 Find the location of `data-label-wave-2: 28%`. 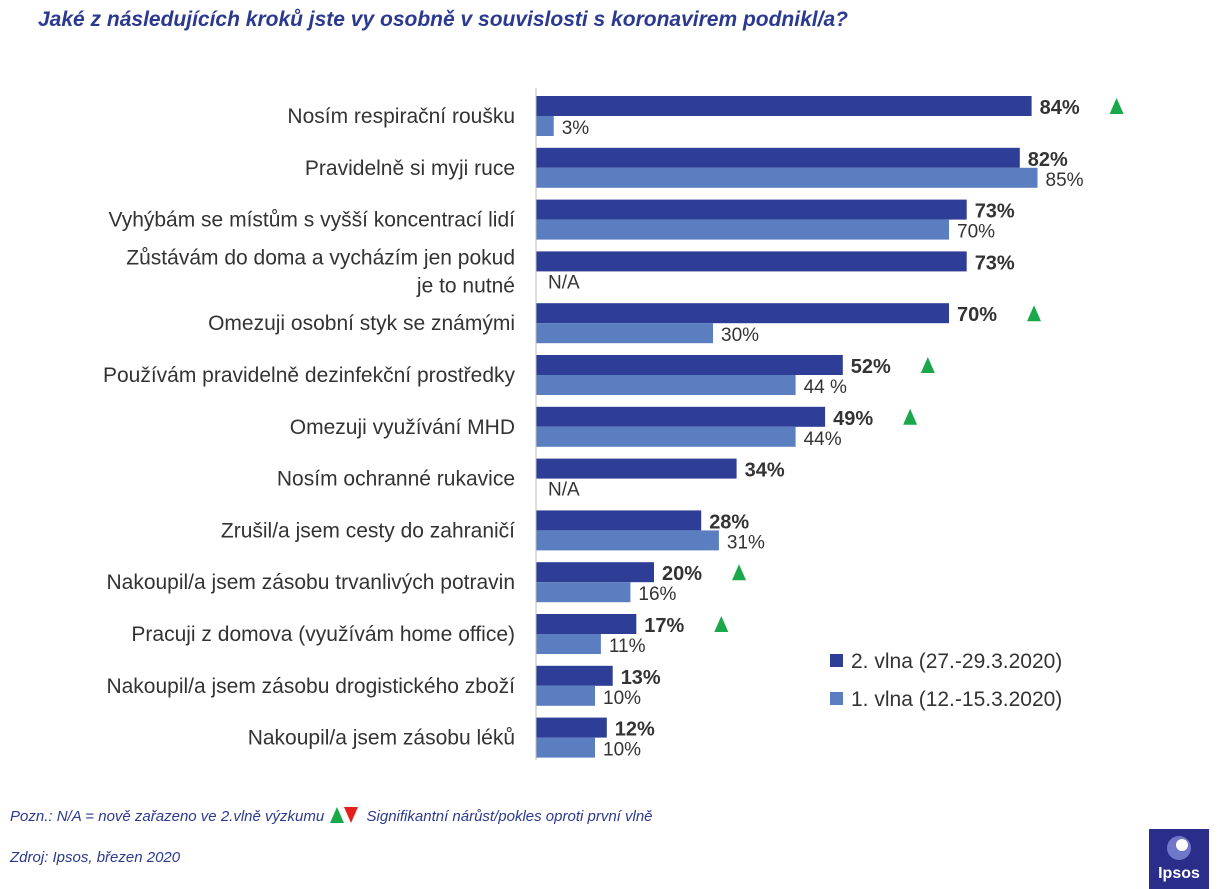

data-label-wave-2: 28% is located at coordinates (729, 522).